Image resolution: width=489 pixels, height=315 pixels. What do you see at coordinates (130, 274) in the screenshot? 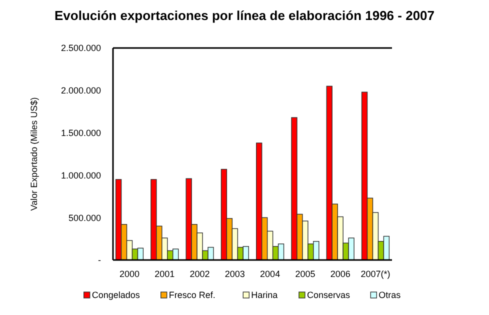
I see `x-tick-label: 2000` at bounding box center [130, 274].